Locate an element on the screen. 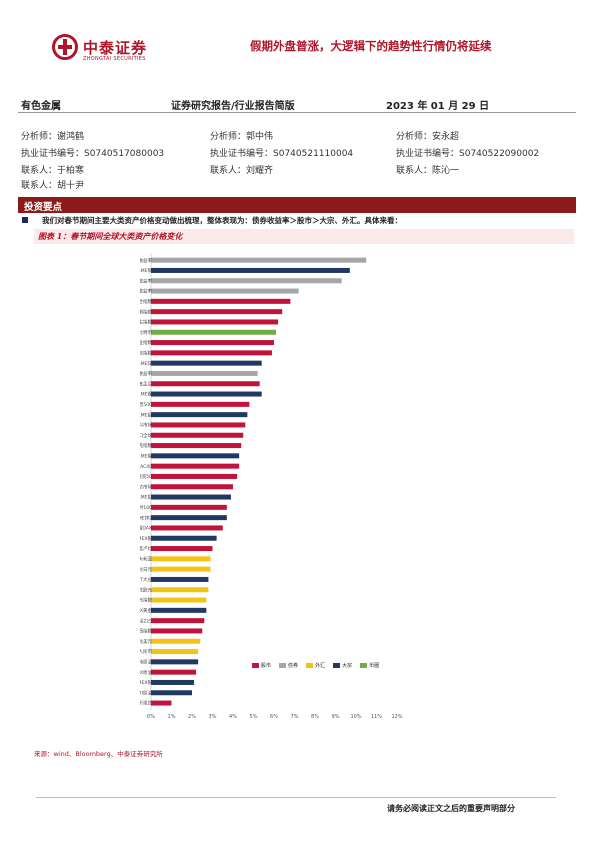 This screenshot has height=842, width=595. footer-disclaimer: 请务必阅读正文之后的重要声明部分 is located at coordinates (451, 808).